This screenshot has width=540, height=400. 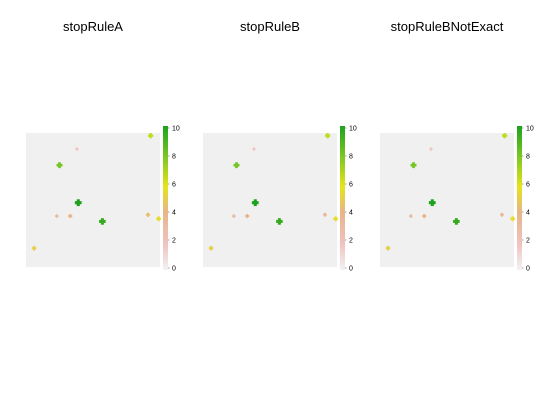 I want to click on panel-title: stopRuleA, so click(x=93, y=26).